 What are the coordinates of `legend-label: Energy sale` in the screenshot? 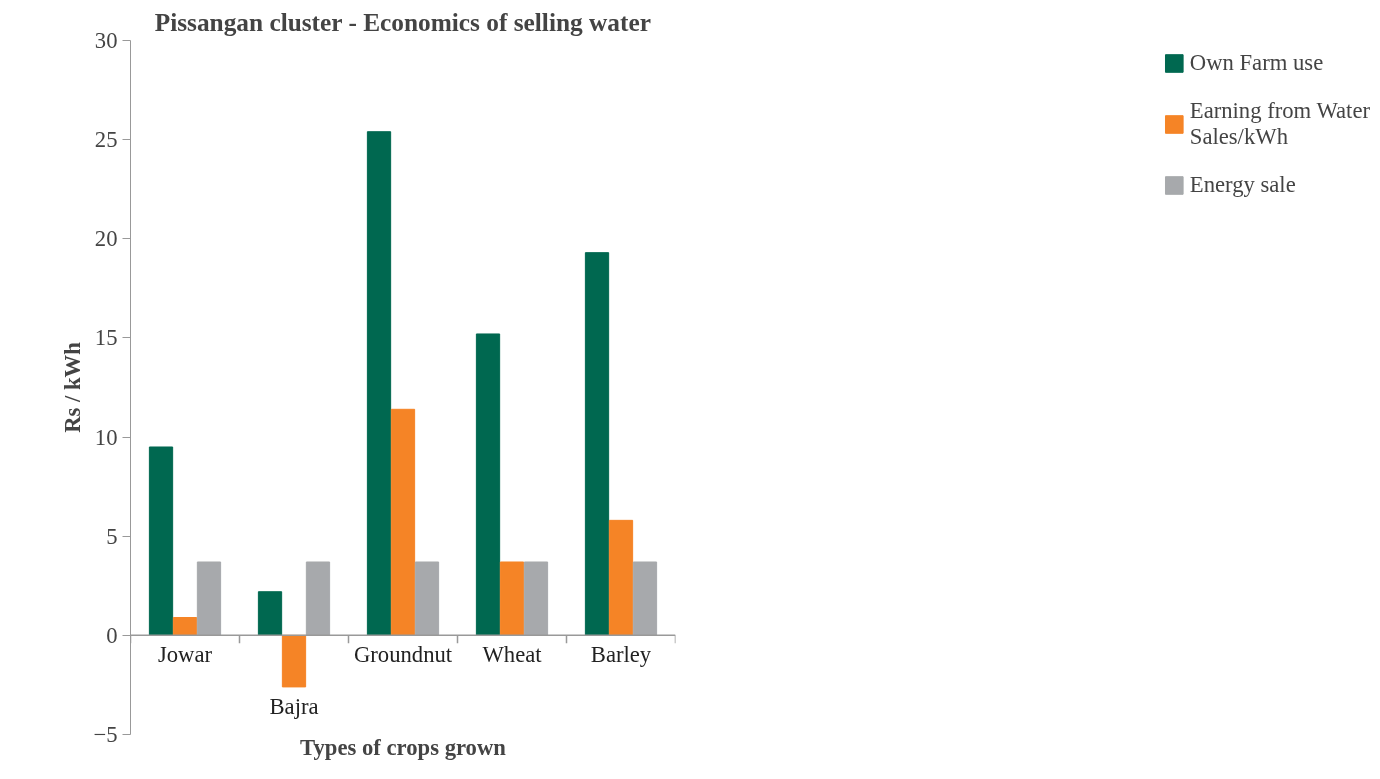 It's located at (1242, 185).